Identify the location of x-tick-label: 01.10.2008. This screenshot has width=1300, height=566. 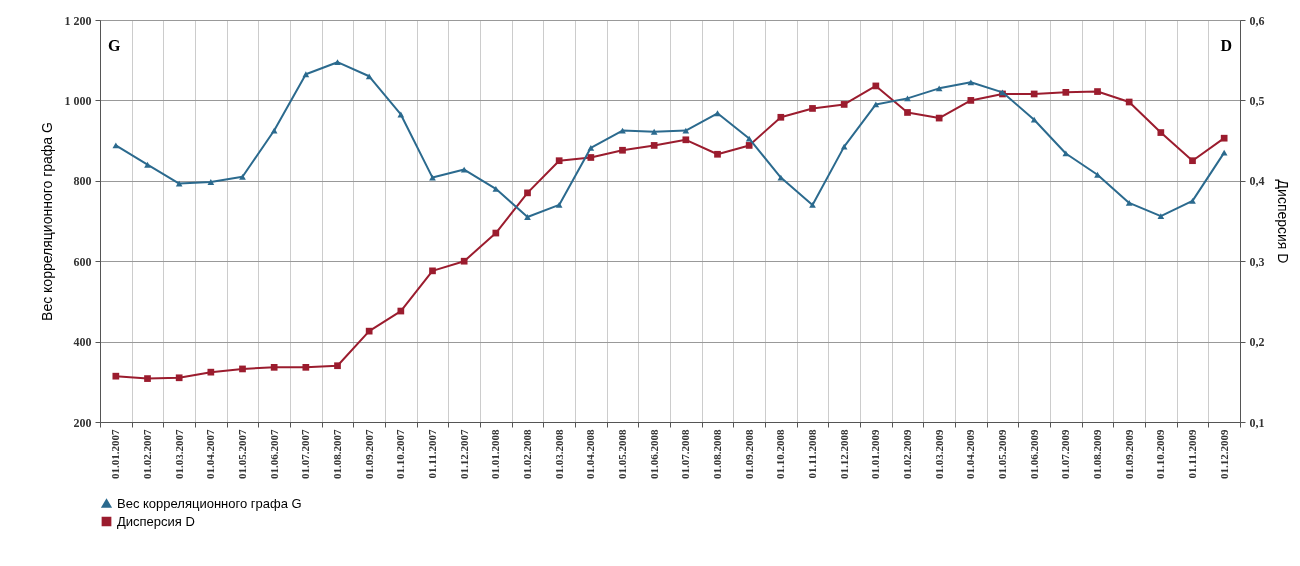
(780, 454).